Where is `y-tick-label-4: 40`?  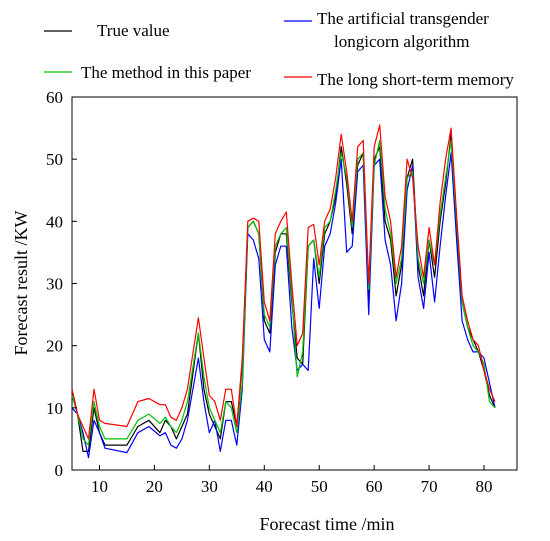
y-tick-label-4: 40 is located at coordinates (54, 221).